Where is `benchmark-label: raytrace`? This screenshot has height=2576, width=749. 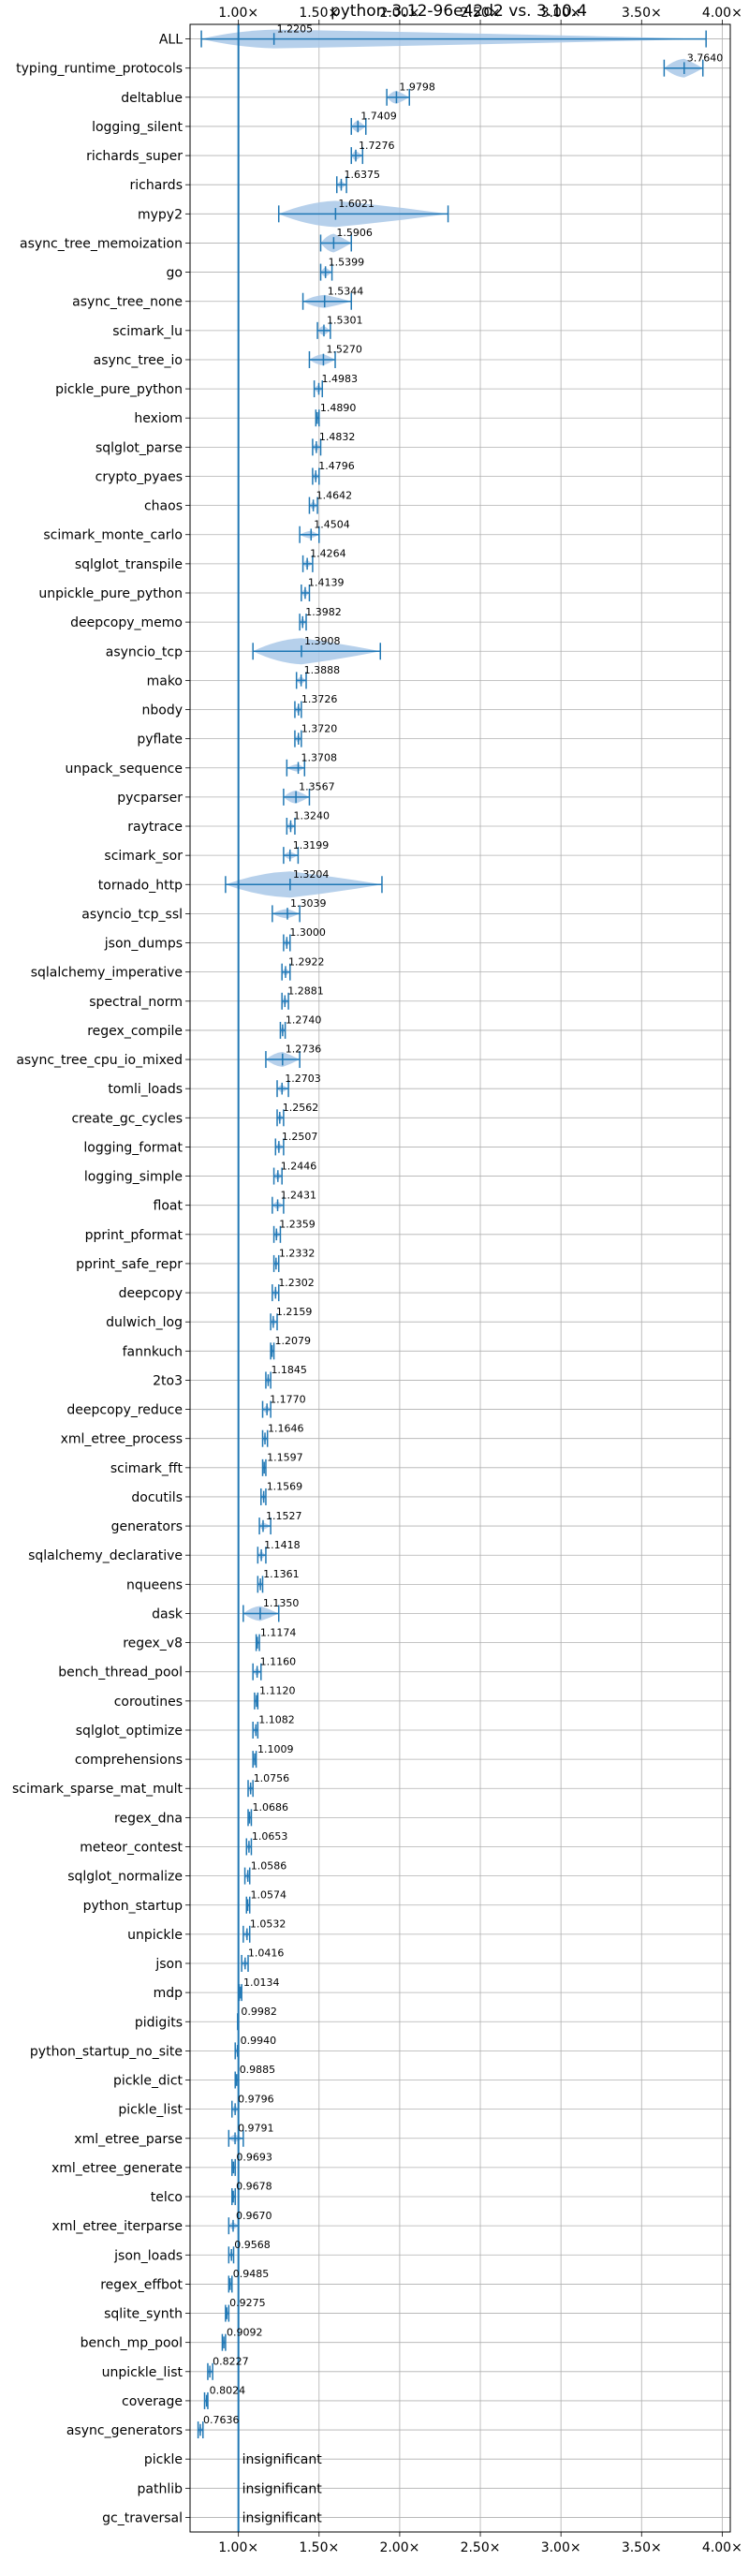
benchmark-label: raytrace is located at coordinates (155, 827).